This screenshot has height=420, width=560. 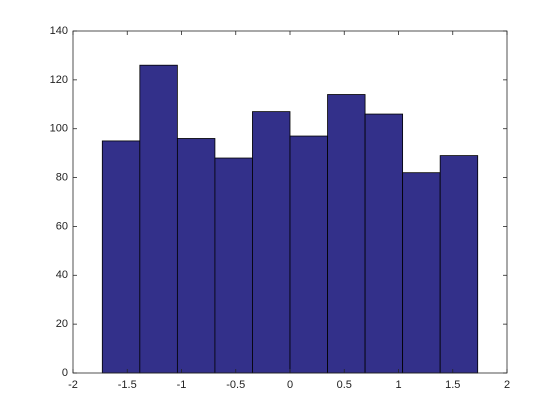 What do you see at coordinates (235, 385) in the screenshot?
I see `x-tick-label: -0.5` at bounding box center [235, 385].